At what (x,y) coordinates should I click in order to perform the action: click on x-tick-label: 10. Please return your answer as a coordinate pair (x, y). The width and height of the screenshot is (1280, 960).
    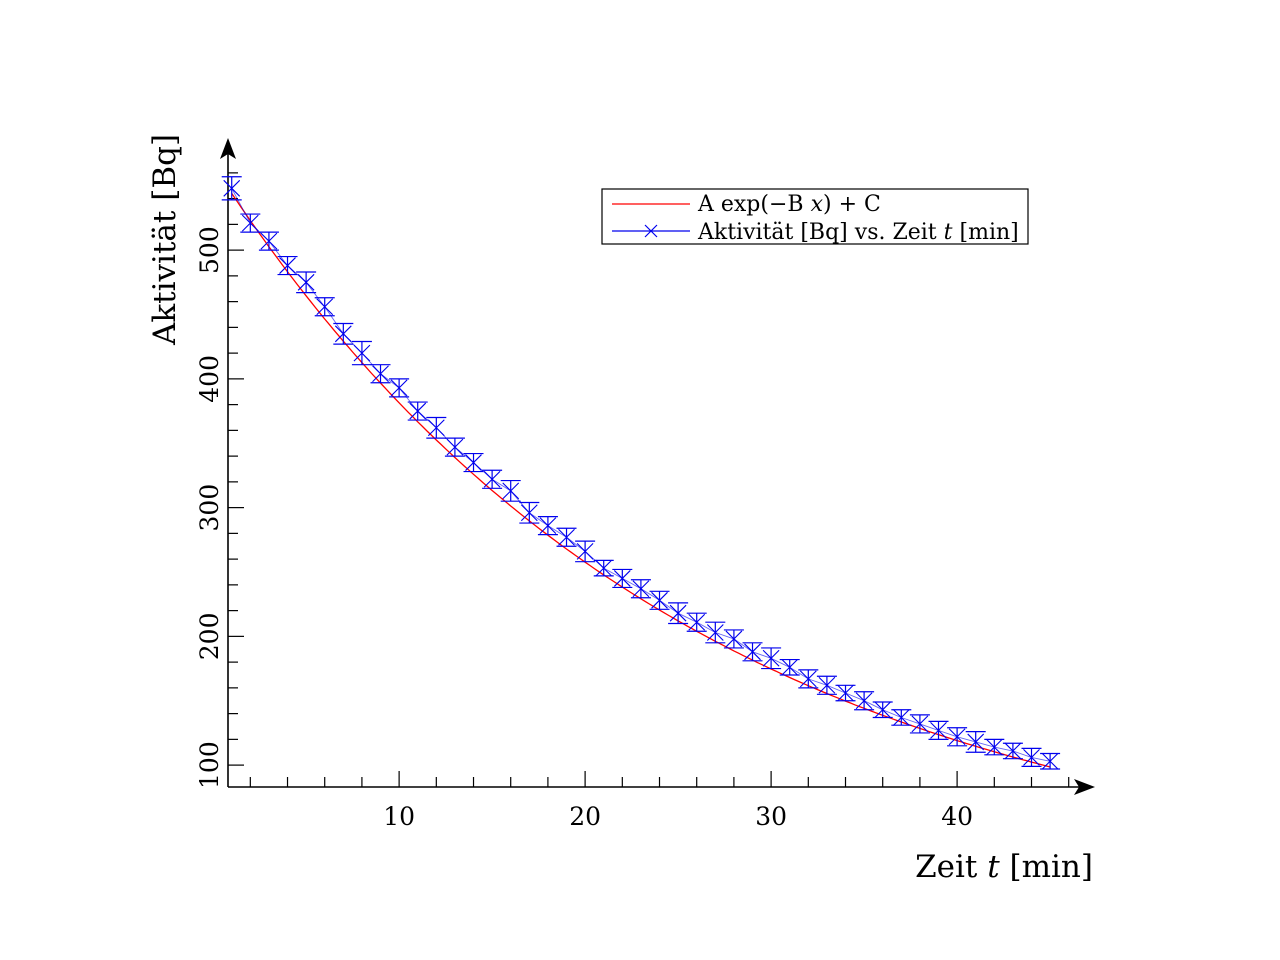
    Looking at the image, I should click on (399, 816).